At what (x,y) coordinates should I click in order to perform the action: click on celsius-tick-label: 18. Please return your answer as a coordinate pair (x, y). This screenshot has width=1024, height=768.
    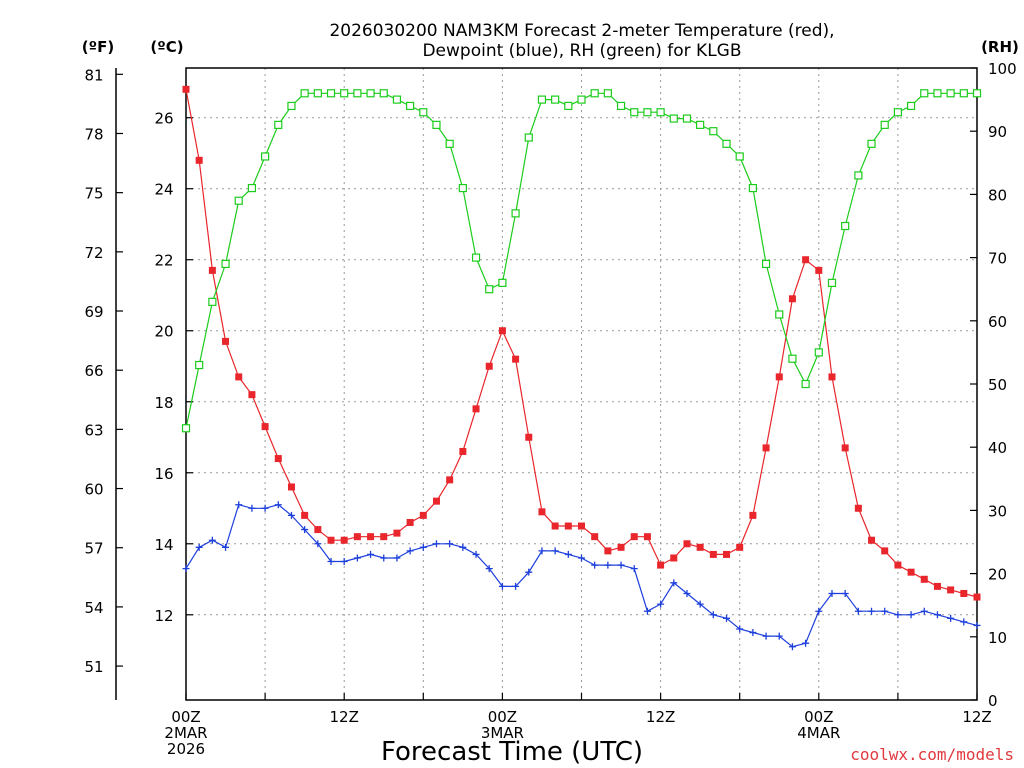
    Looking at the image, I should click on (163, 403).